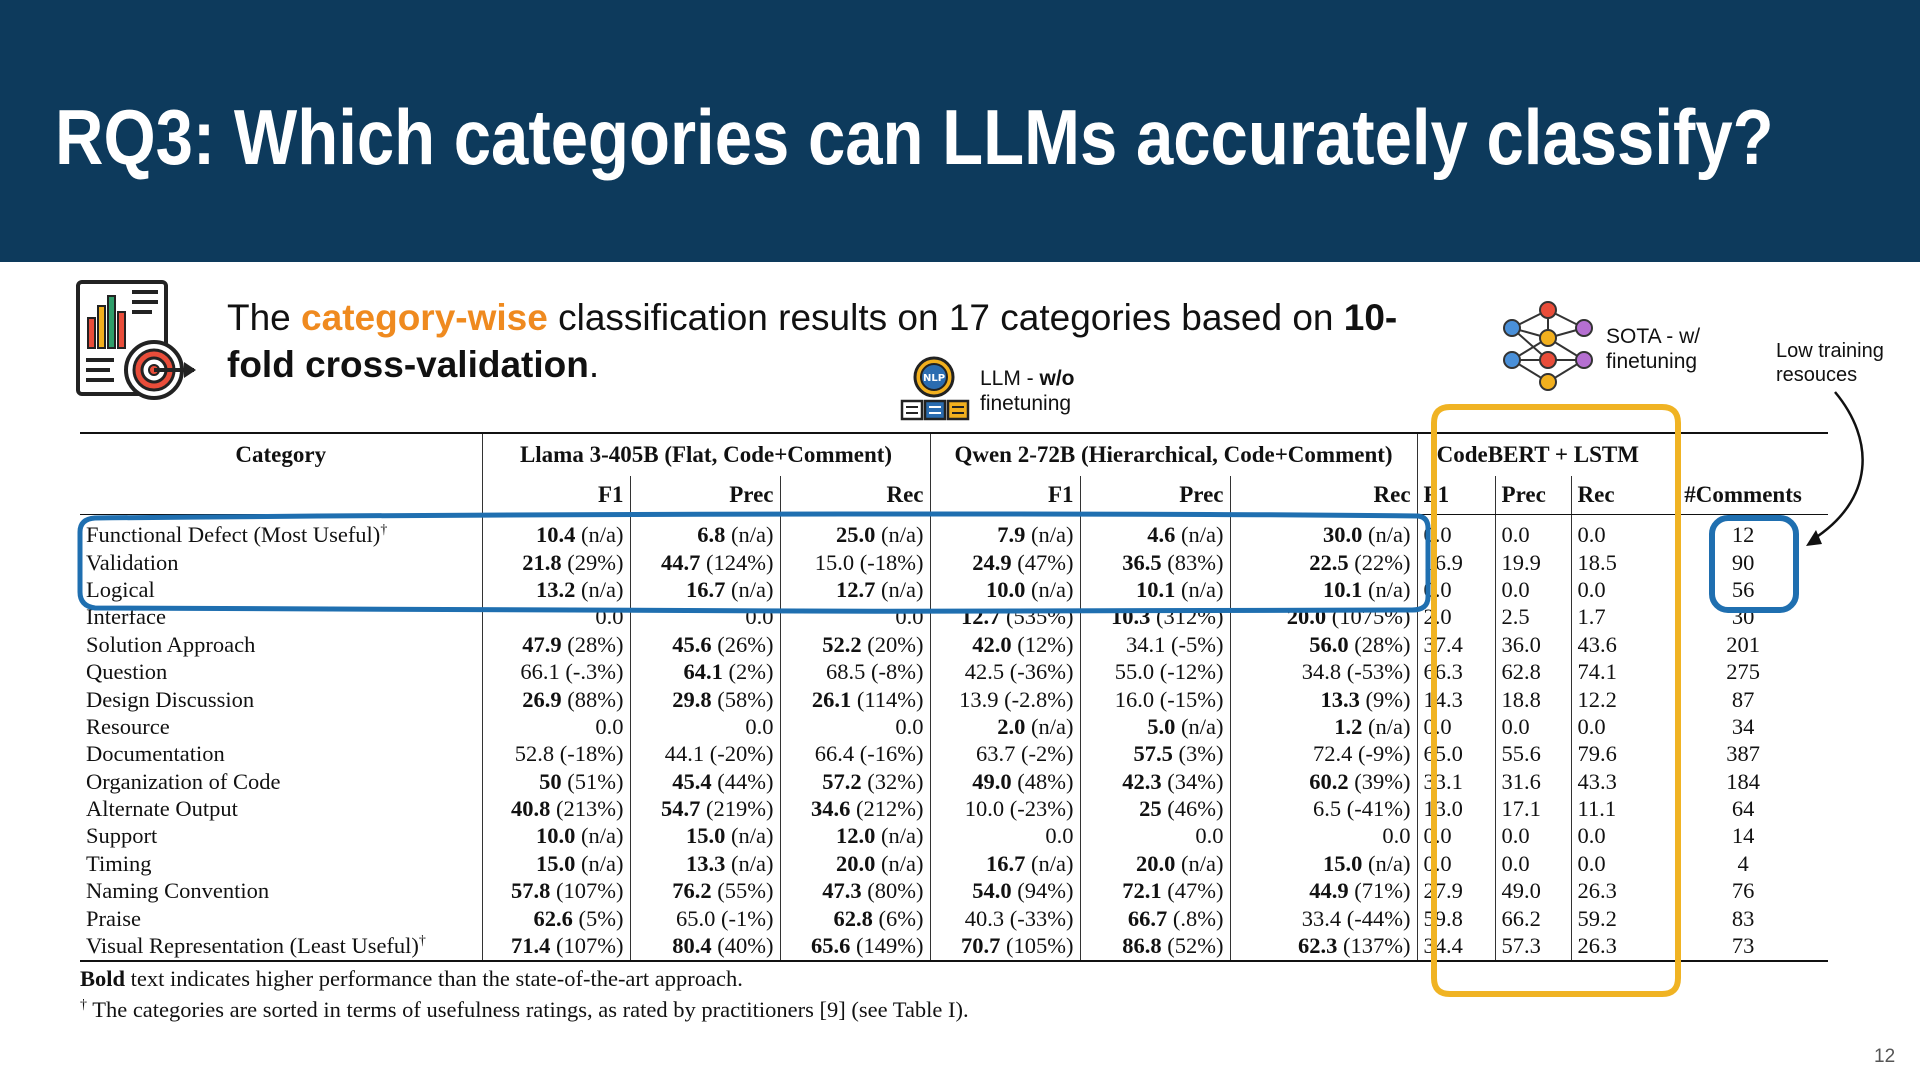 This screenshot has width=1920, height=1080. Describe the element at coordinates (1004, 644) in the screenshot. I see `qwen-metric-cell: 42.0 (12%)` at that location.